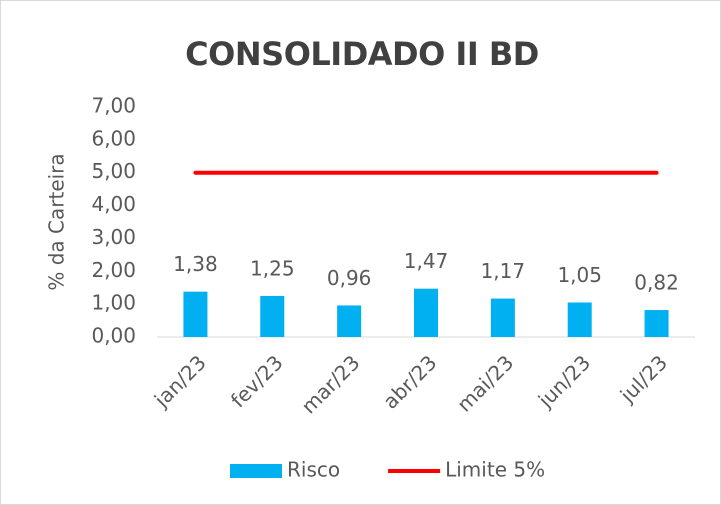 This screenshot has width=721, height=505. Describe the element at coordinates (426, 261) in the screenshot. I see `data-label: 1,47` at that location.